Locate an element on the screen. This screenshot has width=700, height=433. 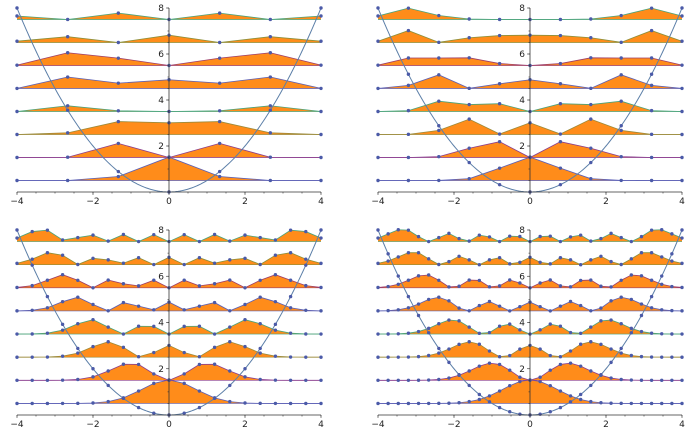
x-tick-label: 2 is located at coordinates (245, 425).